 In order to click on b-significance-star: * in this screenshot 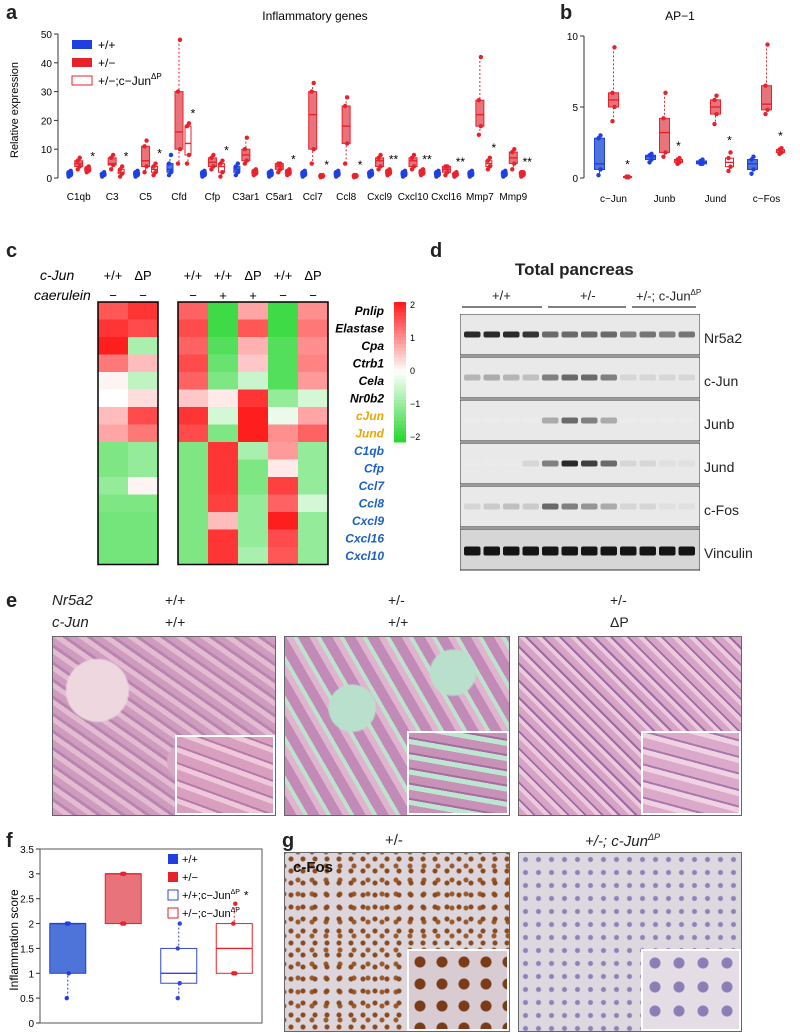, I will do `click(729, 140)`.